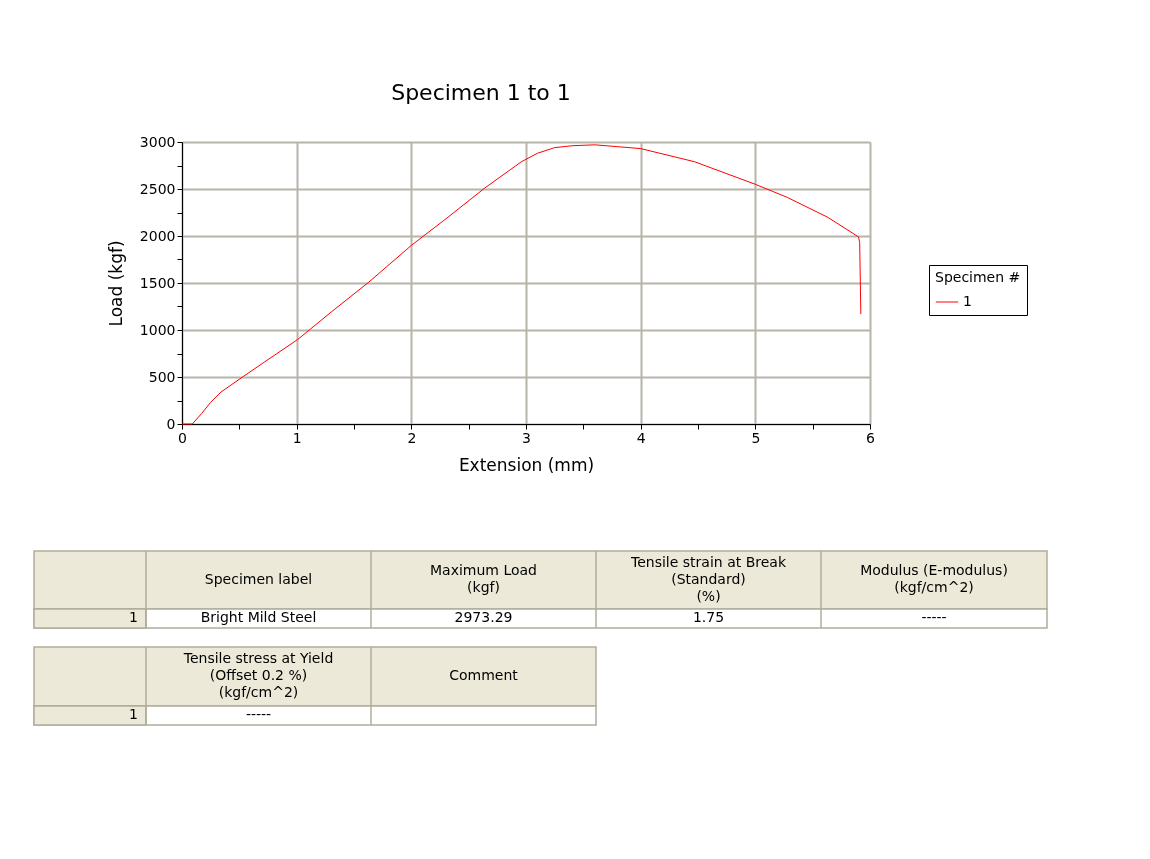 The image size is (1150, 859). What do you see at coordinates (708, 617) in the screenshot?
I see `text: 1.75` at bounding box center [708, 617].